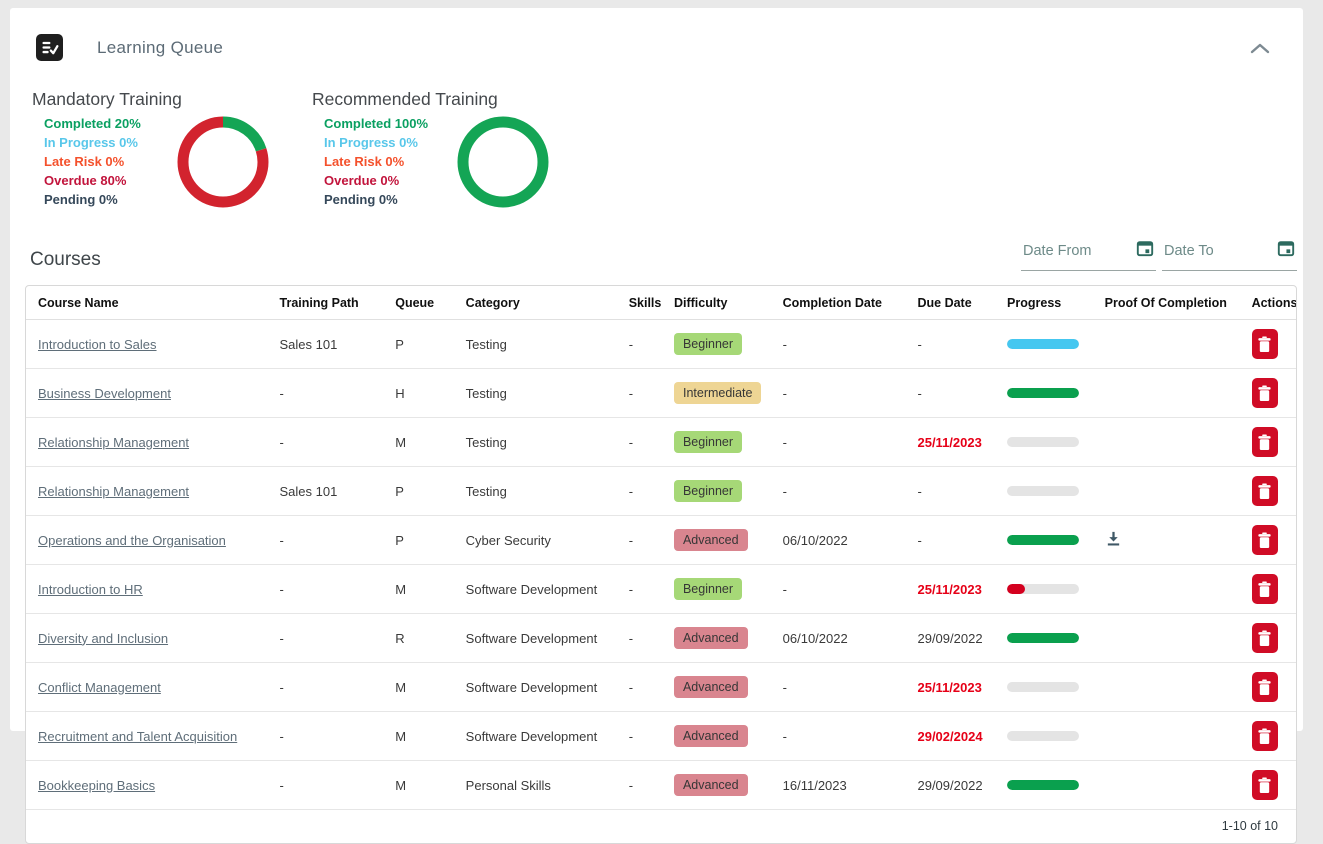 The height and width of the screenshot is (844, 1323). I want to click on legend-item: Completed 20%, so click(92, 123).